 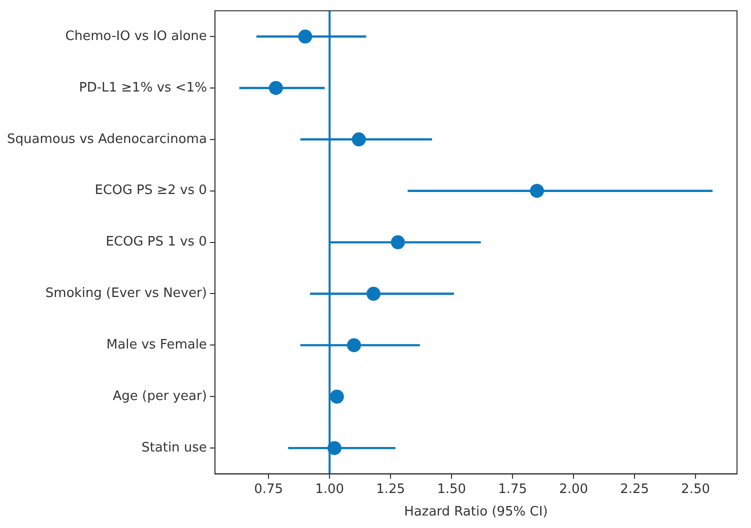 What do you see at coordinates (142, 88) in the screenshot?
I see `y-tick-label: PD-L1 ≥1% vs <1%` at bounding box center [142, 88].